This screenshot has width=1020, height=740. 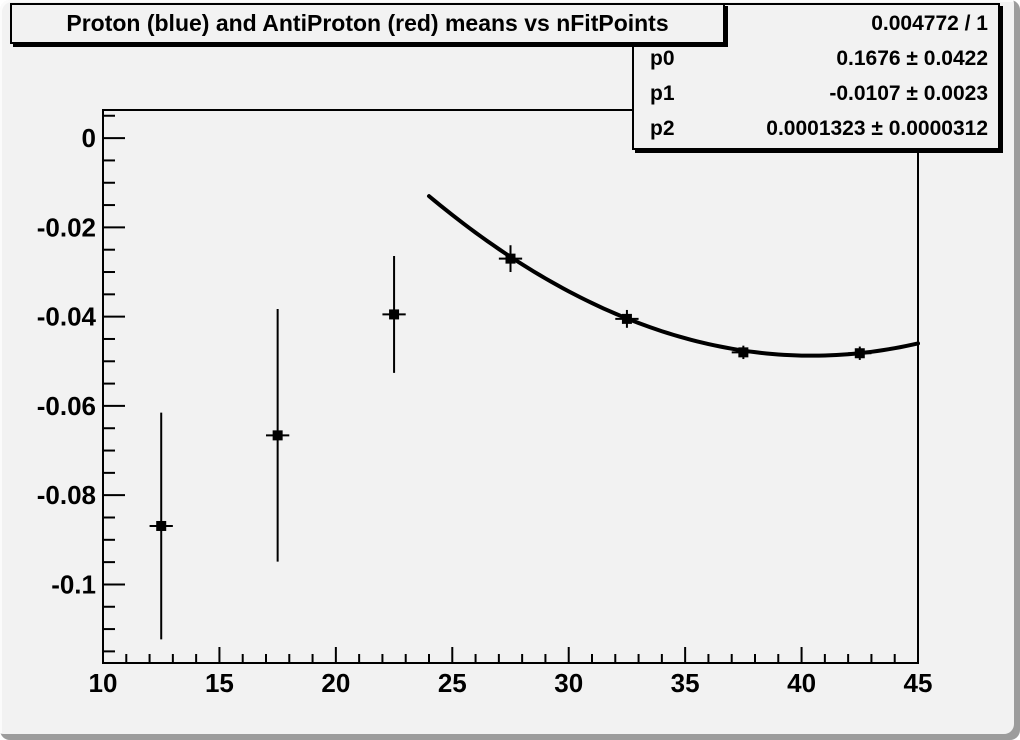 I want to click on y-tick-label: -0.1, so click(x=73, y=584).